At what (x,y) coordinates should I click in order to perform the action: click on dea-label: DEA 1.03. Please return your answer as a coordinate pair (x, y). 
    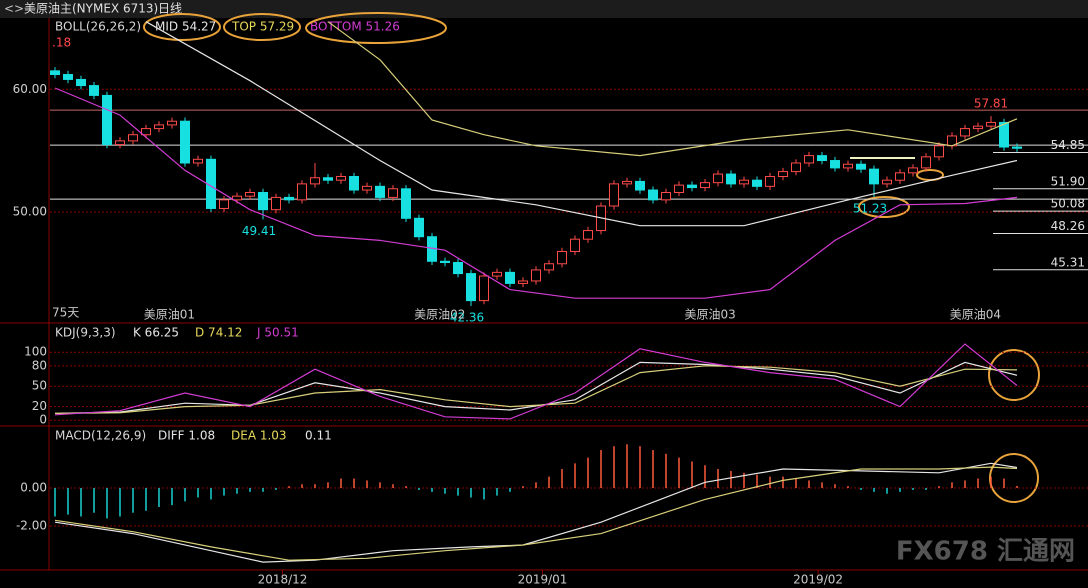
    Looking at the image, I should click on (259, 436).